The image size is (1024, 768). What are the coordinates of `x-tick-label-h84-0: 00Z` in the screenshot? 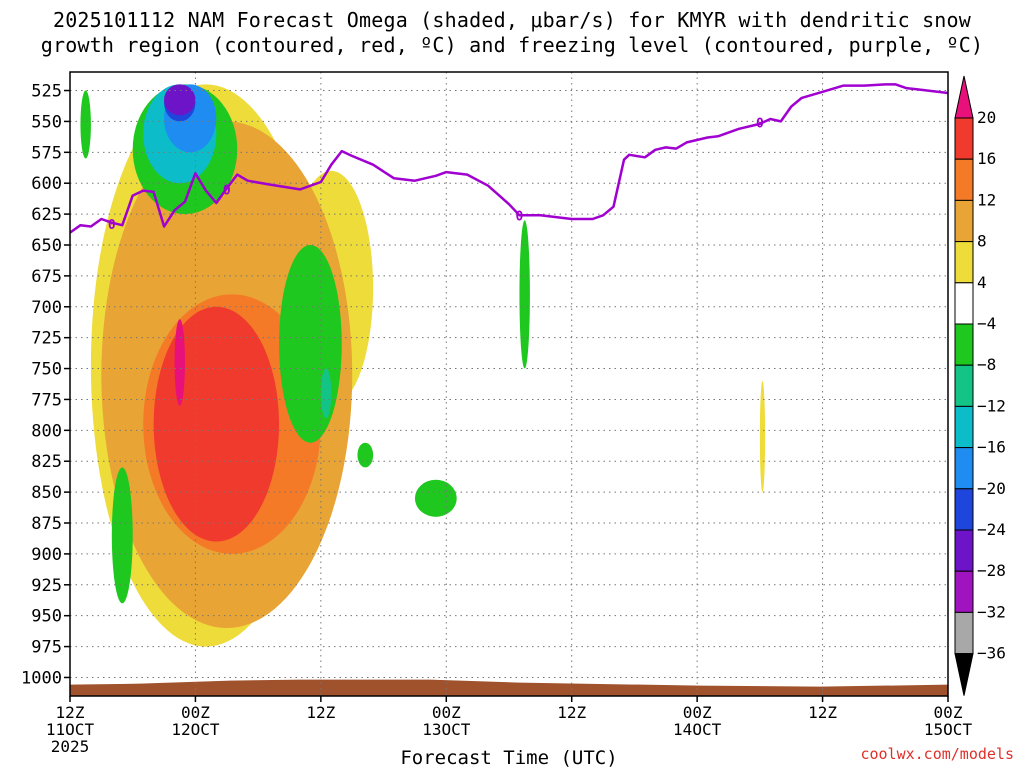 It's located at (948, 712).